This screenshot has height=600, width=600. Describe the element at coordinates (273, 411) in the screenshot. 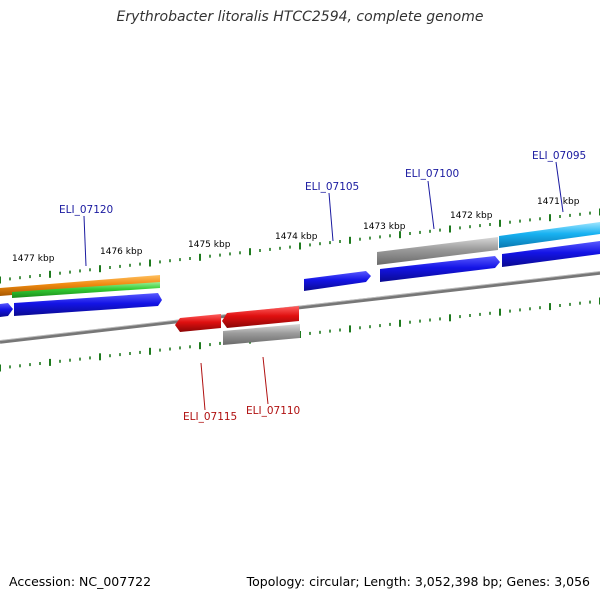

I see `gene-label-eli-07110: ELI_07110` at that location.